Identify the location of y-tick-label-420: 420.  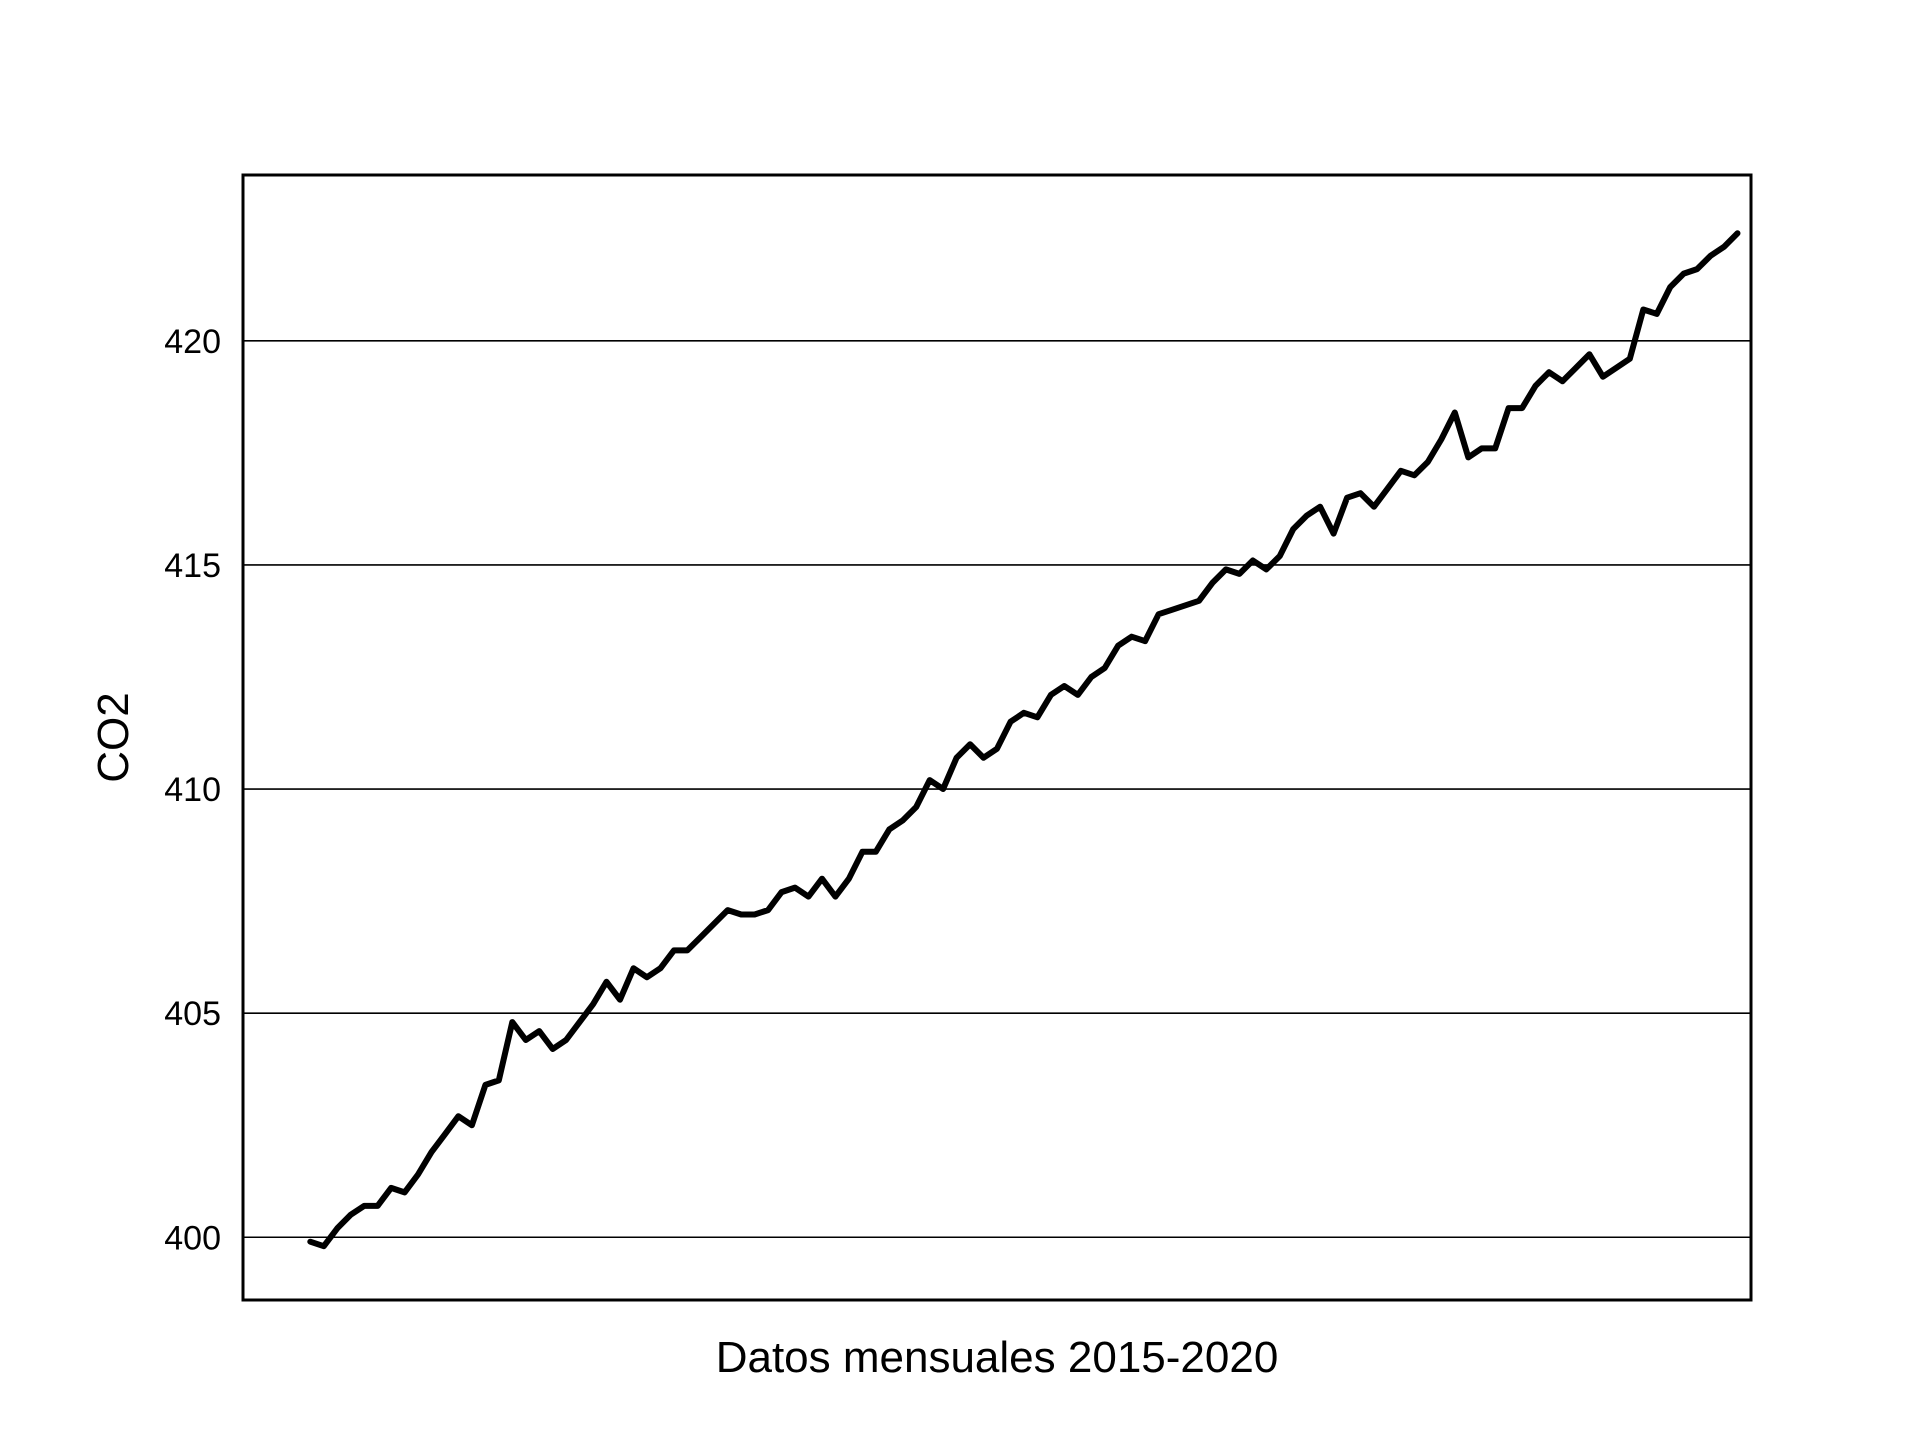
(192, 342).